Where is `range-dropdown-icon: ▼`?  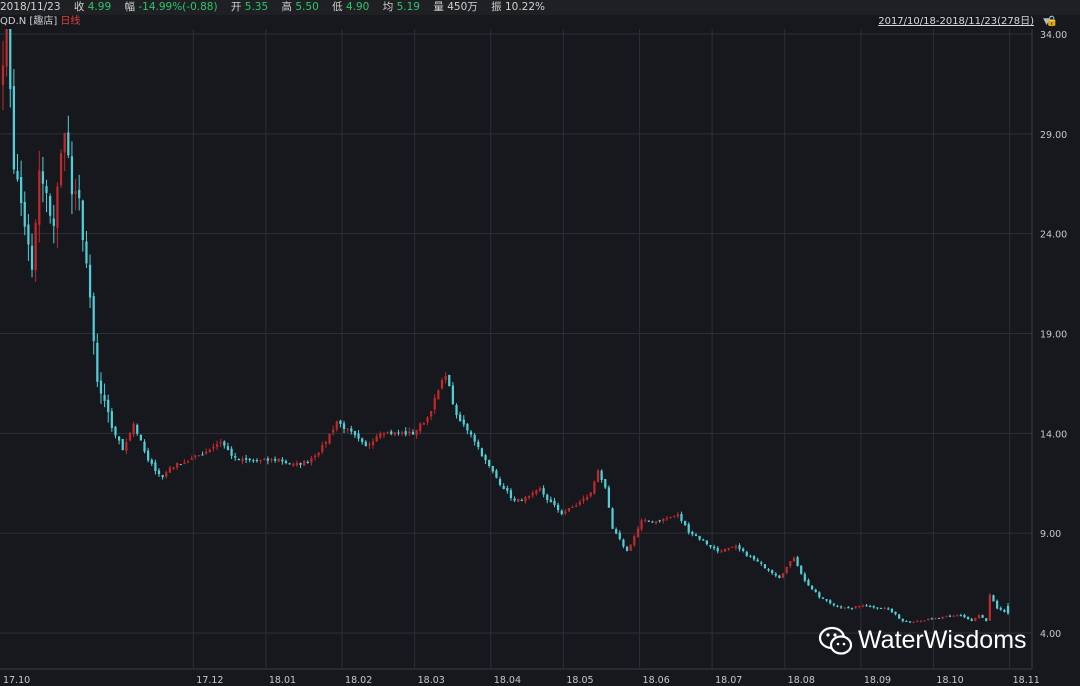 range-dropdown-icon: ▼ is located at coordinates (1046, 22).